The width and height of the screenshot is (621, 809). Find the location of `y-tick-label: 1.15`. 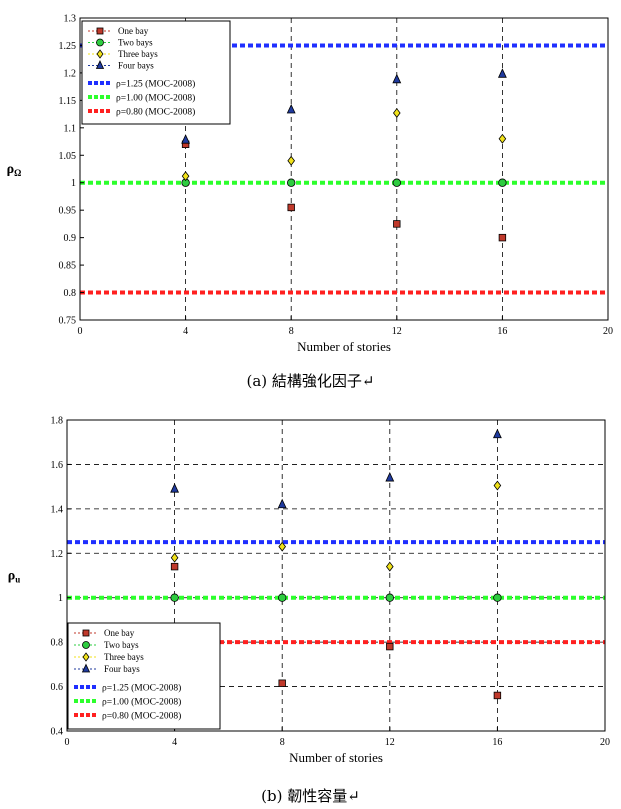

y-tick-label: 1.15 is located at coordinates (68, 101).